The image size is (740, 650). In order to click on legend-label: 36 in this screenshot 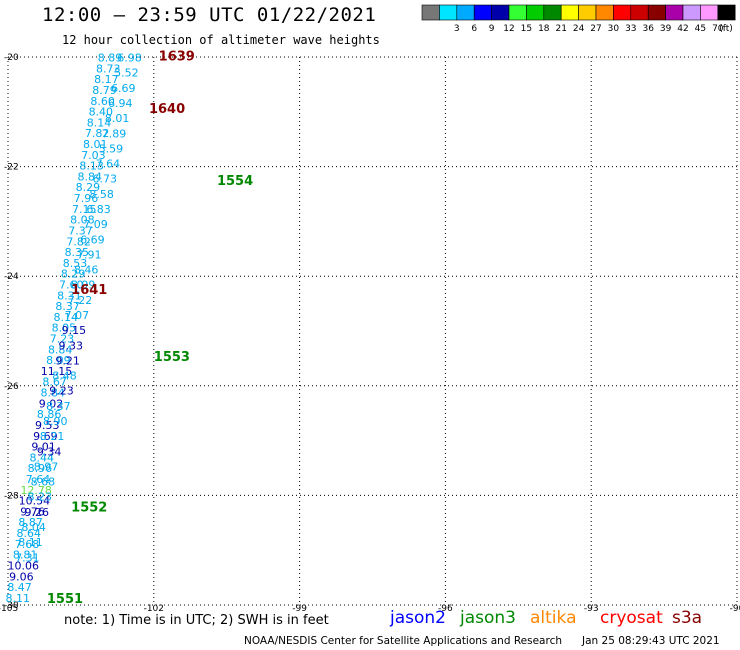, I will do `click(648, 29)`.